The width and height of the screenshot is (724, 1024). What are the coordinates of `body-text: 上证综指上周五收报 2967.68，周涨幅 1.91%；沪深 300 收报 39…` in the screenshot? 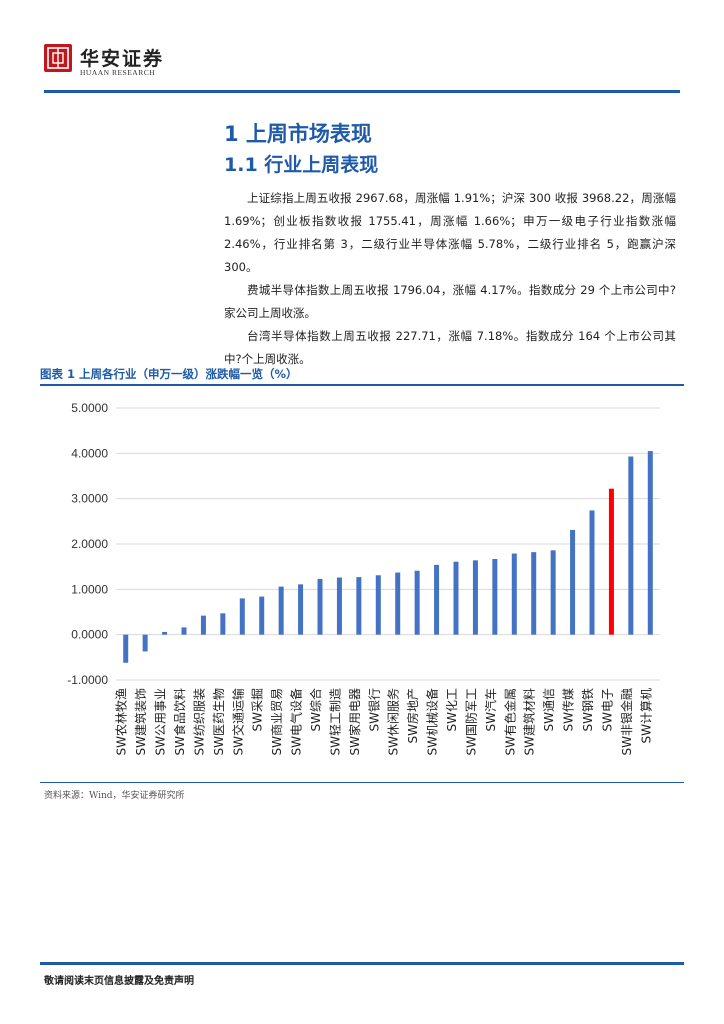 It's located at (450, 279).